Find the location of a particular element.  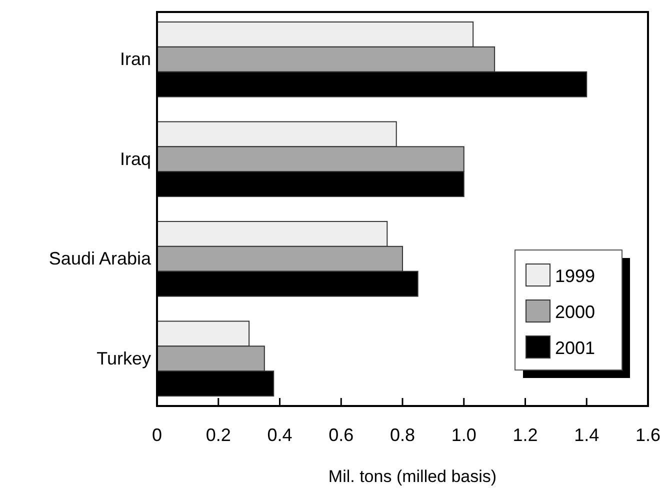

y-tick-label: Iraq is located at coordinates (135, 158).